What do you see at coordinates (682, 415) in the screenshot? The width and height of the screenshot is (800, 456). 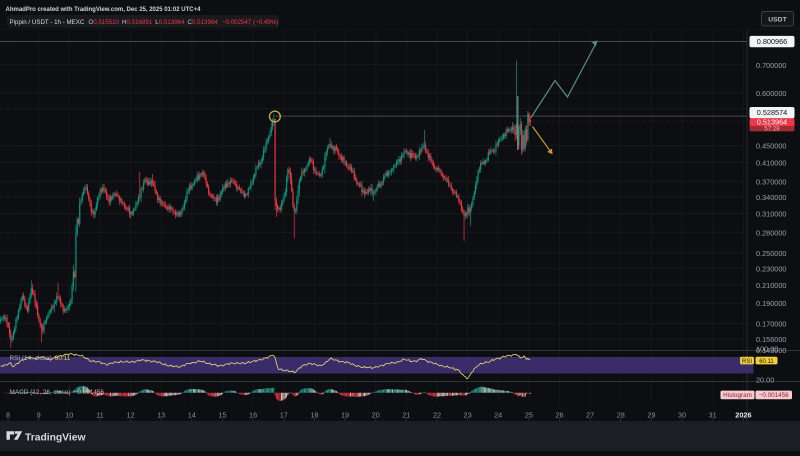 I see `svg-text: 30` at bounding box center [682, 415].